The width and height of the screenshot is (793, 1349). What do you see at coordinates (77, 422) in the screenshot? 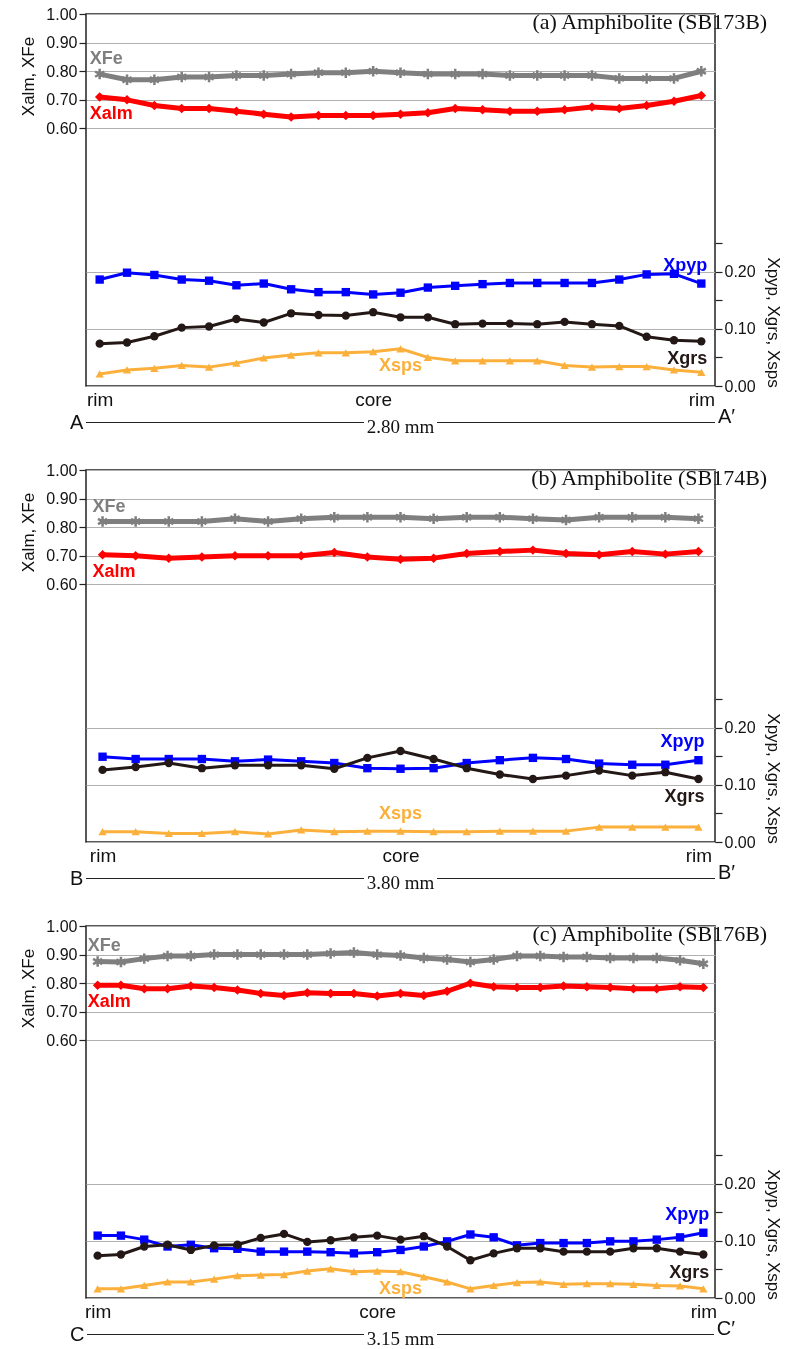
I see `text: A` at bounding box center [77, 422].